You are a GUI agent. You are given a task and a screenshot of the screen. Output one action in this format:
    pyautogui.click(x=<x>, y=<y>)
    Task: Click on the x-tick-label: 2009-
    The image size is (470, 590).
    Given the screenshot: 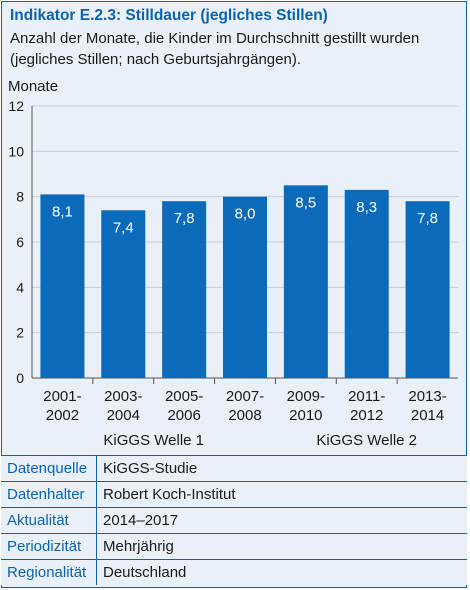 What is the action you would take?
    pyautogui.click(x=306, y=396)
    